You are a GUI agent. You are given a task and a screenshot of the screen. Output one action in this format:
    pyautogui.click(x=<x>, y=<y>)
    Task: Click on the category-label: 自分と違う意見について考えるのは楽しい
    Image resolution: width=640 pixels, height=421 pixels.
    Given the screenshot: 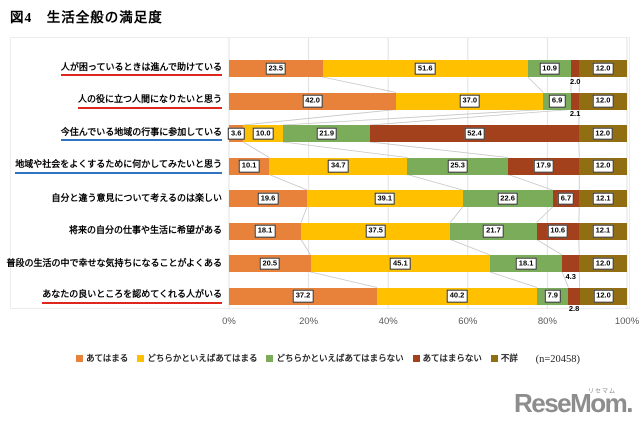 What is the action you would take?
    pyautogui.click(x=111, y=199)
    